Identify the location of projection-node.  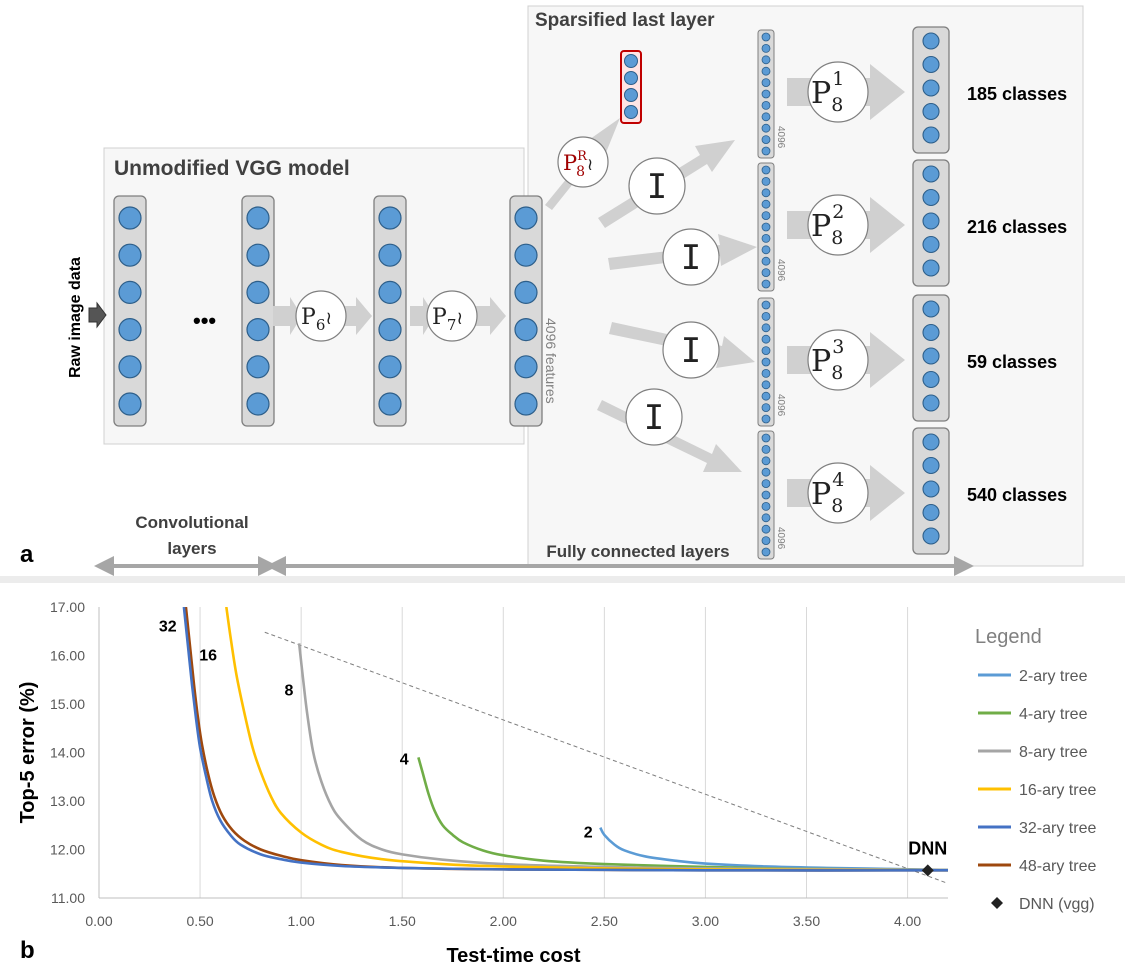
(838, 493).